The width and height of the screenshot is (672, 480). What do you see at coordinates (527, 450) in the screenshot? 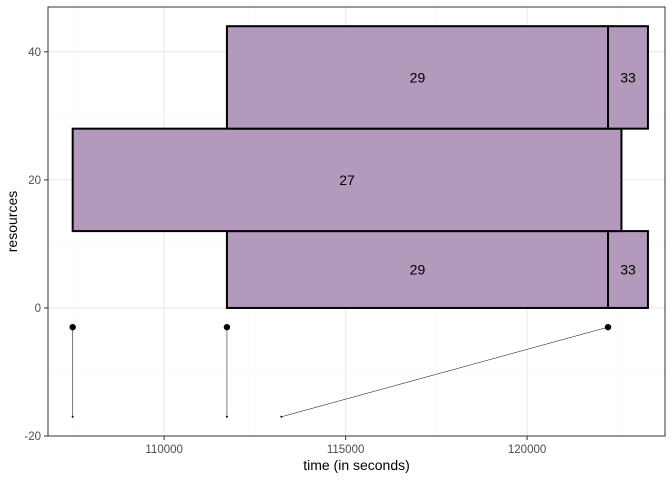
I see `x-tick-label: 120000` at bounding box center [527, 450].